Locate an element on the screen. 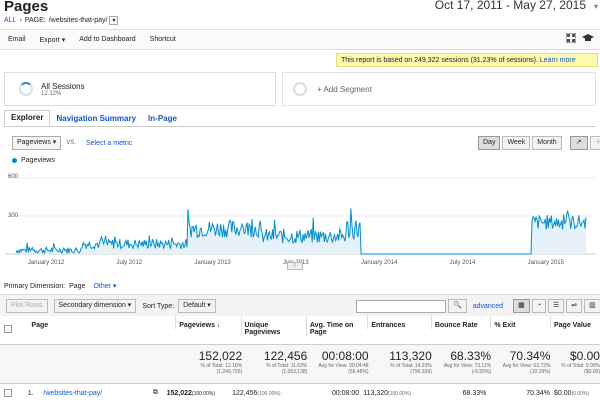  page-title: Pages is located at coordinates (26, 7).